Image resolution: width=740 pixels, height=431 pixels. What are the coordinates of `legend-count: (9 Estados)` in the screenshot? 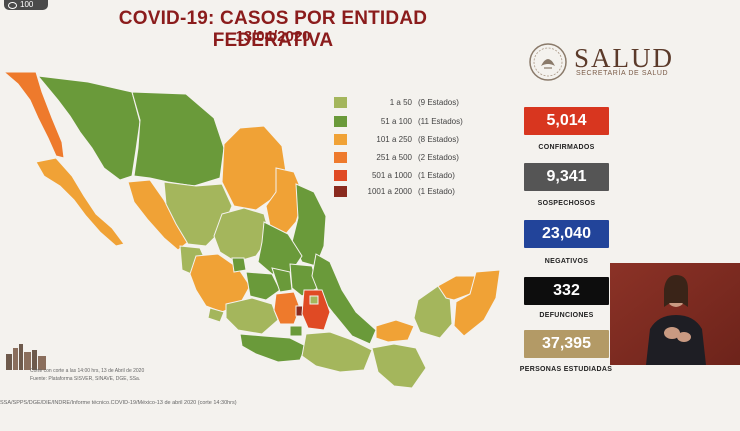 It's located at (438, 102).